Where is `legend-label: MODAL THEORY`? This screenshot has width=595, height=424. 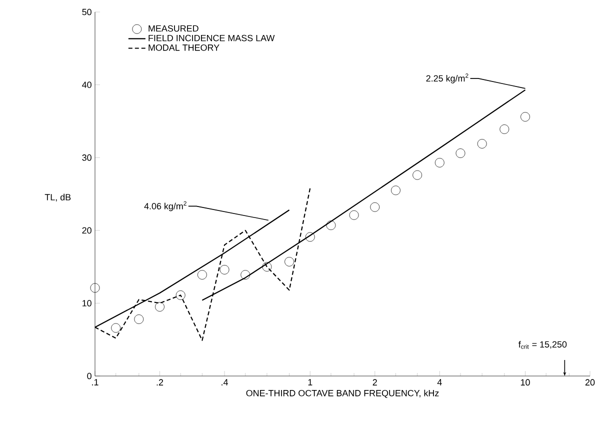 legend-label: MODAL THEORY is located at coordinates (184, 47).